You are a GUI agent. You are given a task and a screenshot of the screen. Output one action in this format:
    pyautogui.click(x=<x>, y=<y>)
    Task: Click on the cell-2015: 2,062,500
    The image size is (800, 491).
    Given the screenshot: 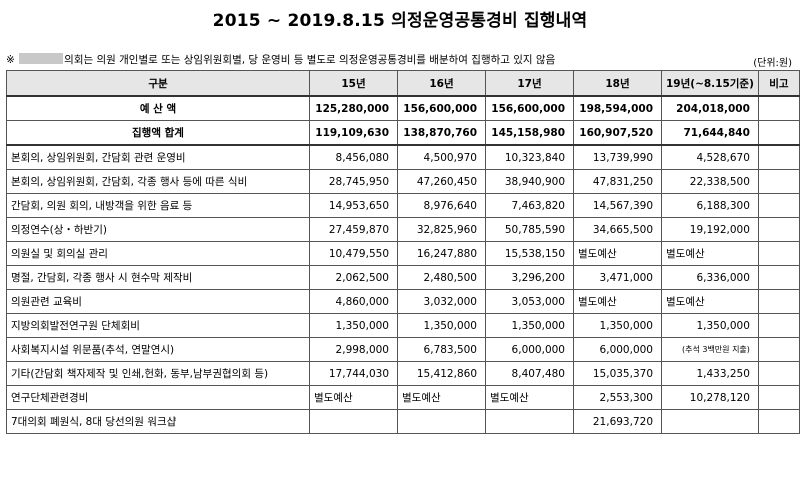 What is the action you would take?
    pyautogui.click(x=353, y=277)
    